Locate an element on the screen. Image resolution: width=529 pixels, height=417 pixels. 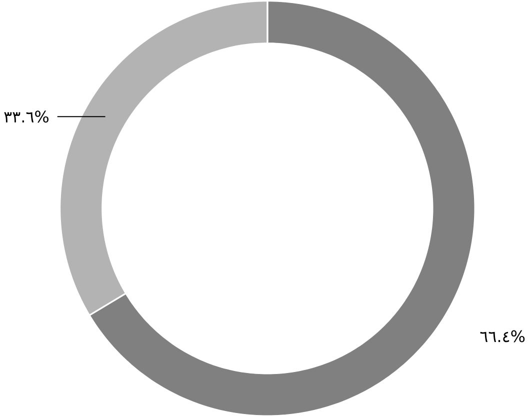
data-label: ٦٦.٤% is located at coordinates (502, 336).